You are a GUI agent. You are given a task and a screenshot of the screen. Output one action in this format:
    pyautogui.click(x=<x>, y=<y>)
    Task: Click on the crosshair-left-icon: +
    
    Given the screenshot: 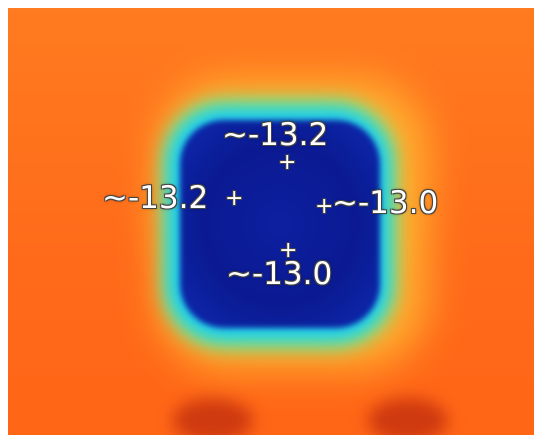 What is the action you would take?
    pyautogui.click(x=234, y=198)
    